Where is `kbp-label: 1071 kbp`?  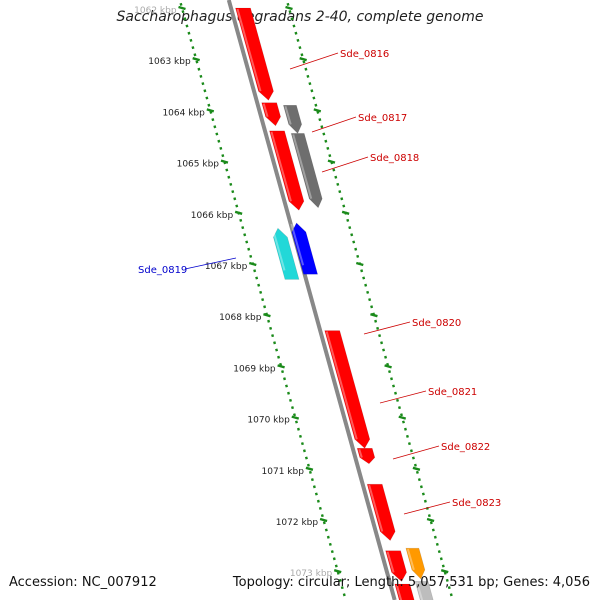
kbp-label: 1071 kbp is located at coordinates (283, 472).